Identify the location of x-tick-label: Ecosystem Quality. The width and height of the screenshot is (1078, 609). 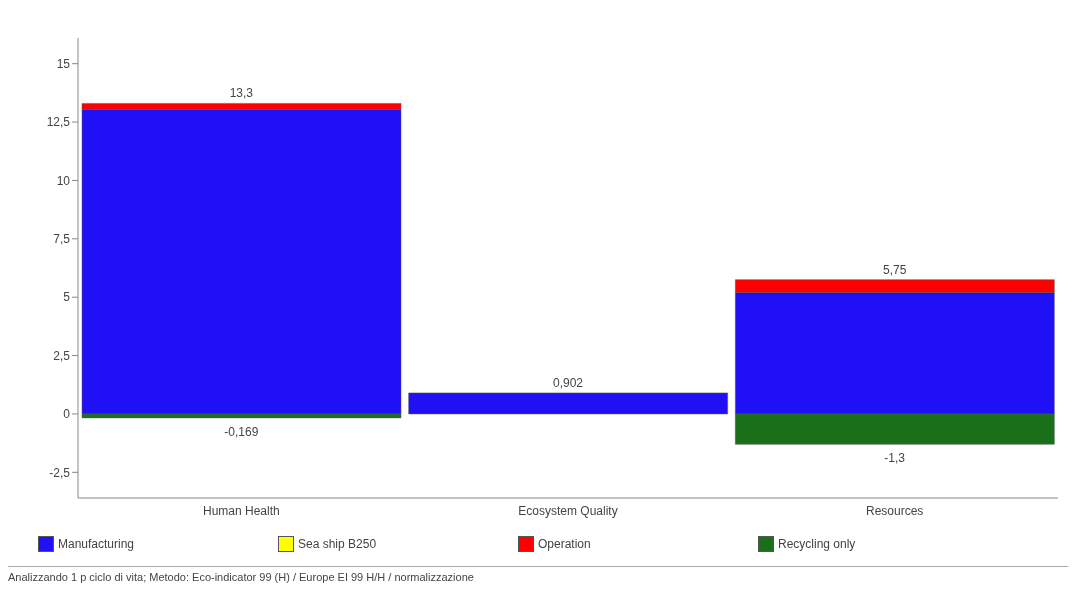
(568, 510).